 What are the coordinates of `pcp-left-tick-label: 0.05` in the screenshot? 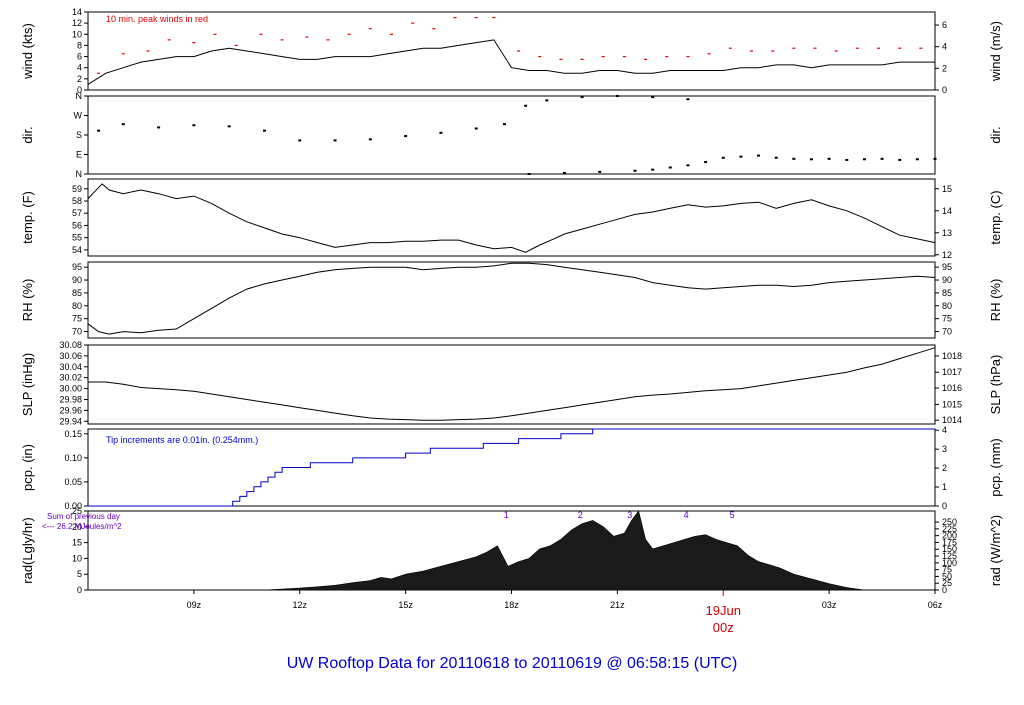 It's located at (73, 482).